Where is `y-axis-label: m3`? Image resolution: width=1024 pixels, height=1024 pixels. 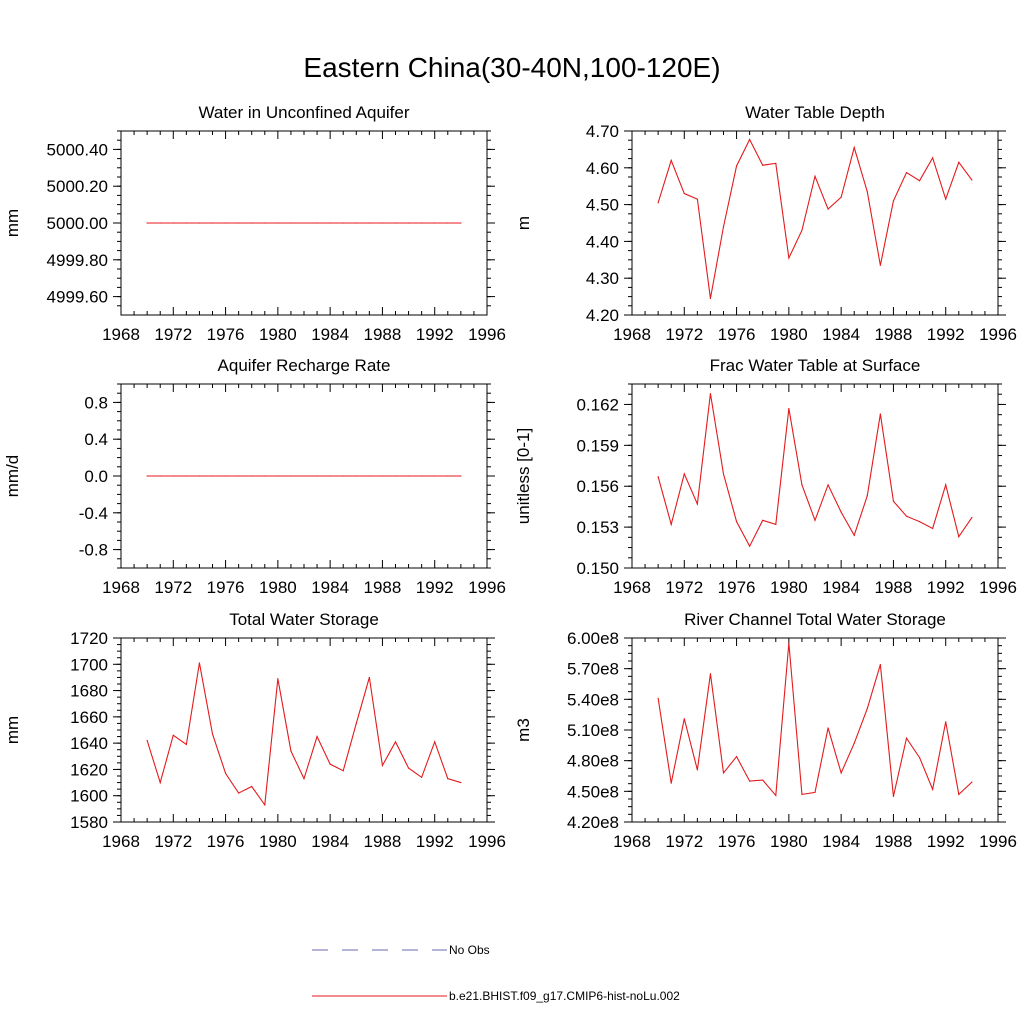
y-axis-label: m3 is located at coordinates (523, 730).